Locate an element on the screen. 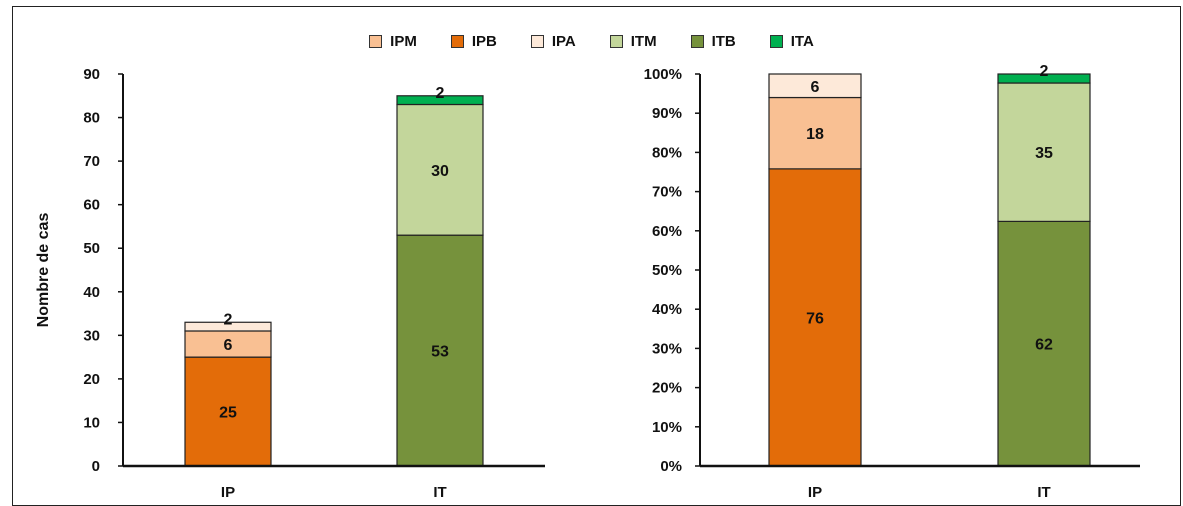  legend-label-ipa: IPA is located at coordinates (563, 41).